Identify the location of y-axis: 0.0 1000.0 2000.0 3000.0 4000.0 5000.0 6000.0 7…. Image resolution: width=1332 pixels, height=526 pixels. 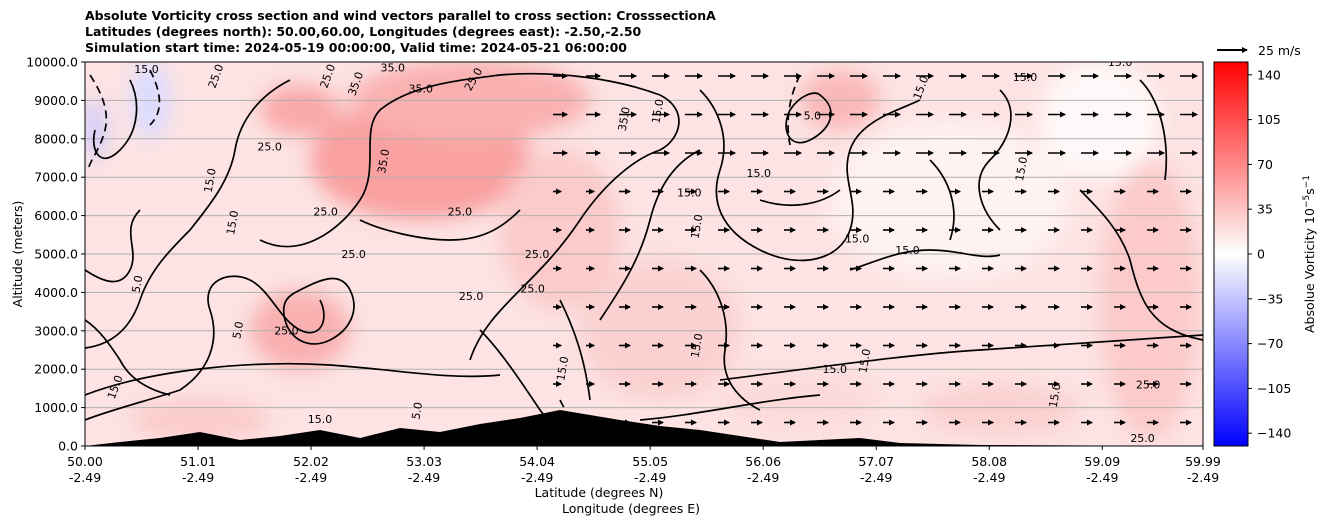
(55, 254).